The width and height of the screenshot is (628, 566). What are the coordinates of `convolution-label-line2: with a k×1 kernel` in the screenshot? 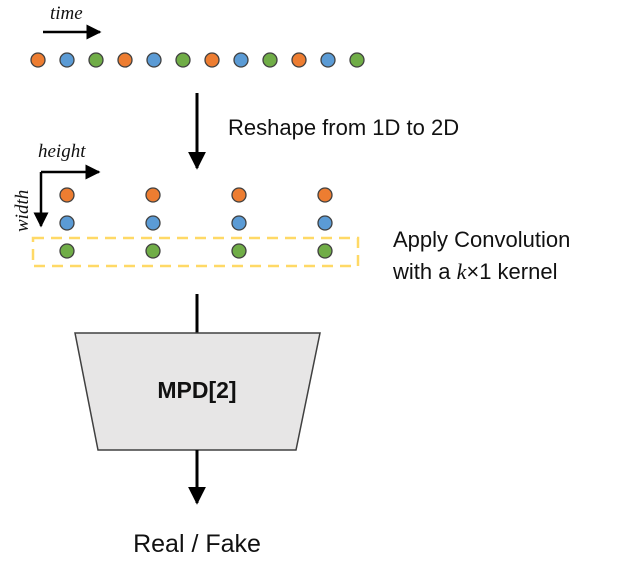 It's located at (474, 271).